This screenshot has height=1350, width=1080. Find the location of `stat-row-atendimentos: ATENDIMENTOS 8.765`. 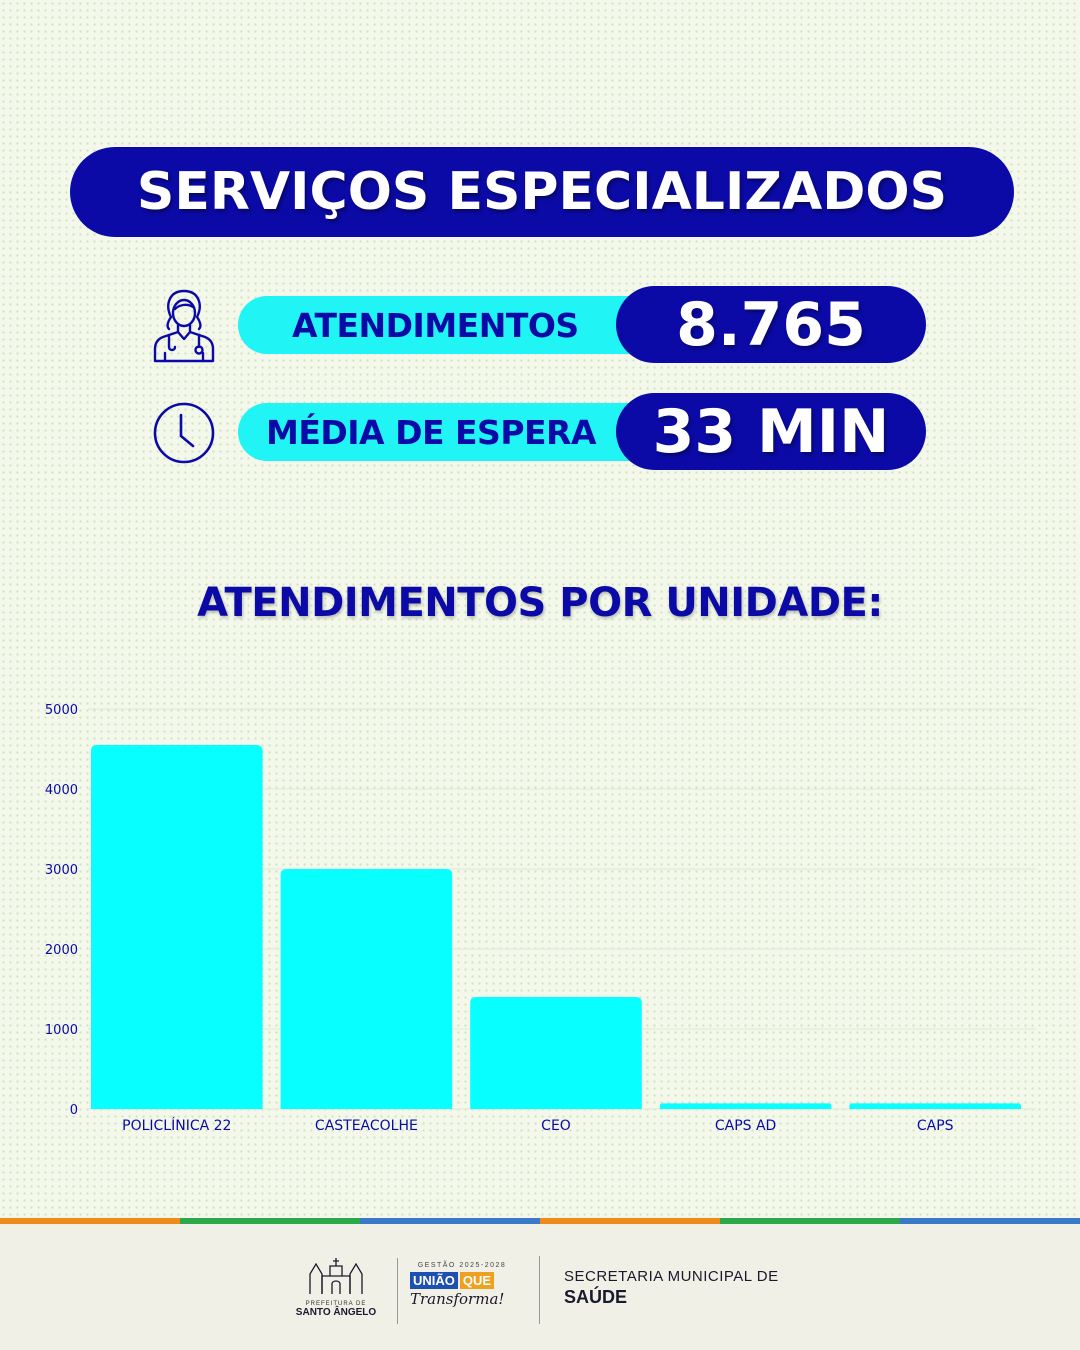

stat-row-atendimentos: ATENDIMENTOS 8.765 is located at coordinates (540, 326).